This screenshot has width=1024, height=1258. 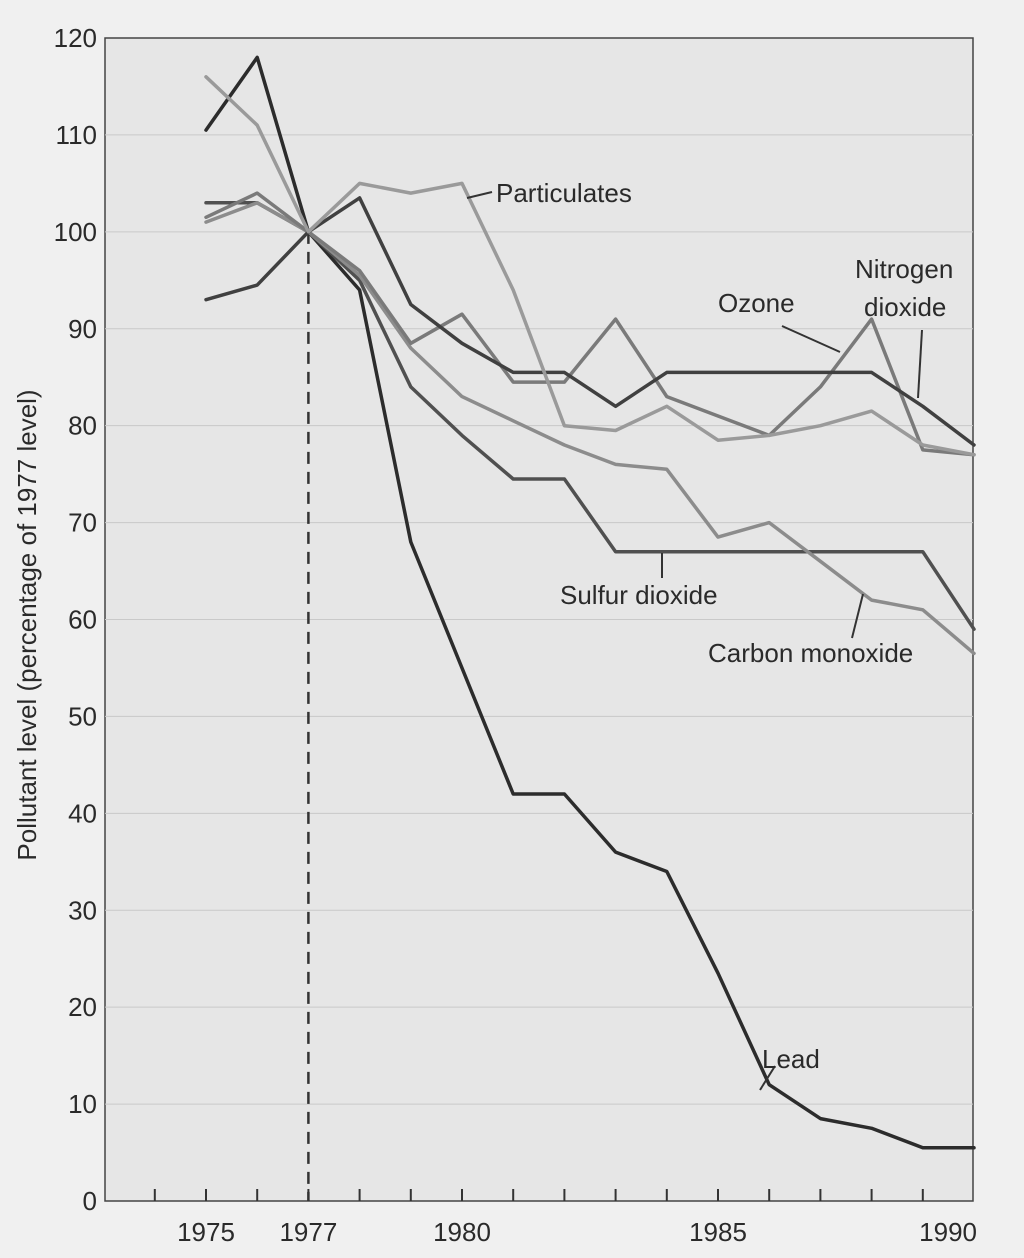 I want to click on label-sulfur-dioxide: Sulfur dioxide, so click(x=639, y=595).